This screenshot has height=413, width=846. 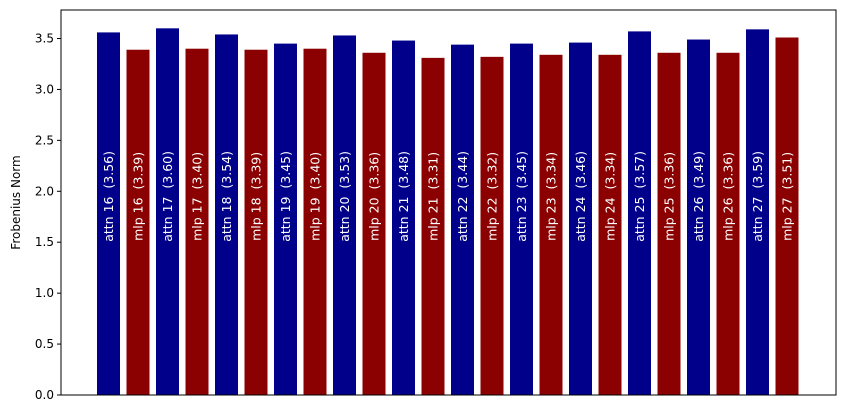 I want to click on y-tick-label: 0.5, so click(x=44, y=344).